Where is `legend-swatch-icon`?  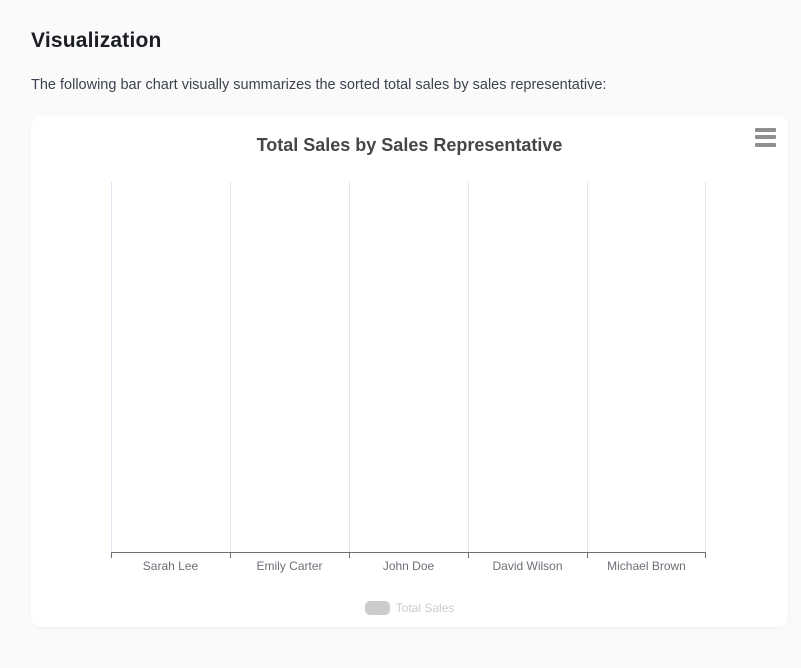
legend-swatch-icon is located at coordinates (377, 608).